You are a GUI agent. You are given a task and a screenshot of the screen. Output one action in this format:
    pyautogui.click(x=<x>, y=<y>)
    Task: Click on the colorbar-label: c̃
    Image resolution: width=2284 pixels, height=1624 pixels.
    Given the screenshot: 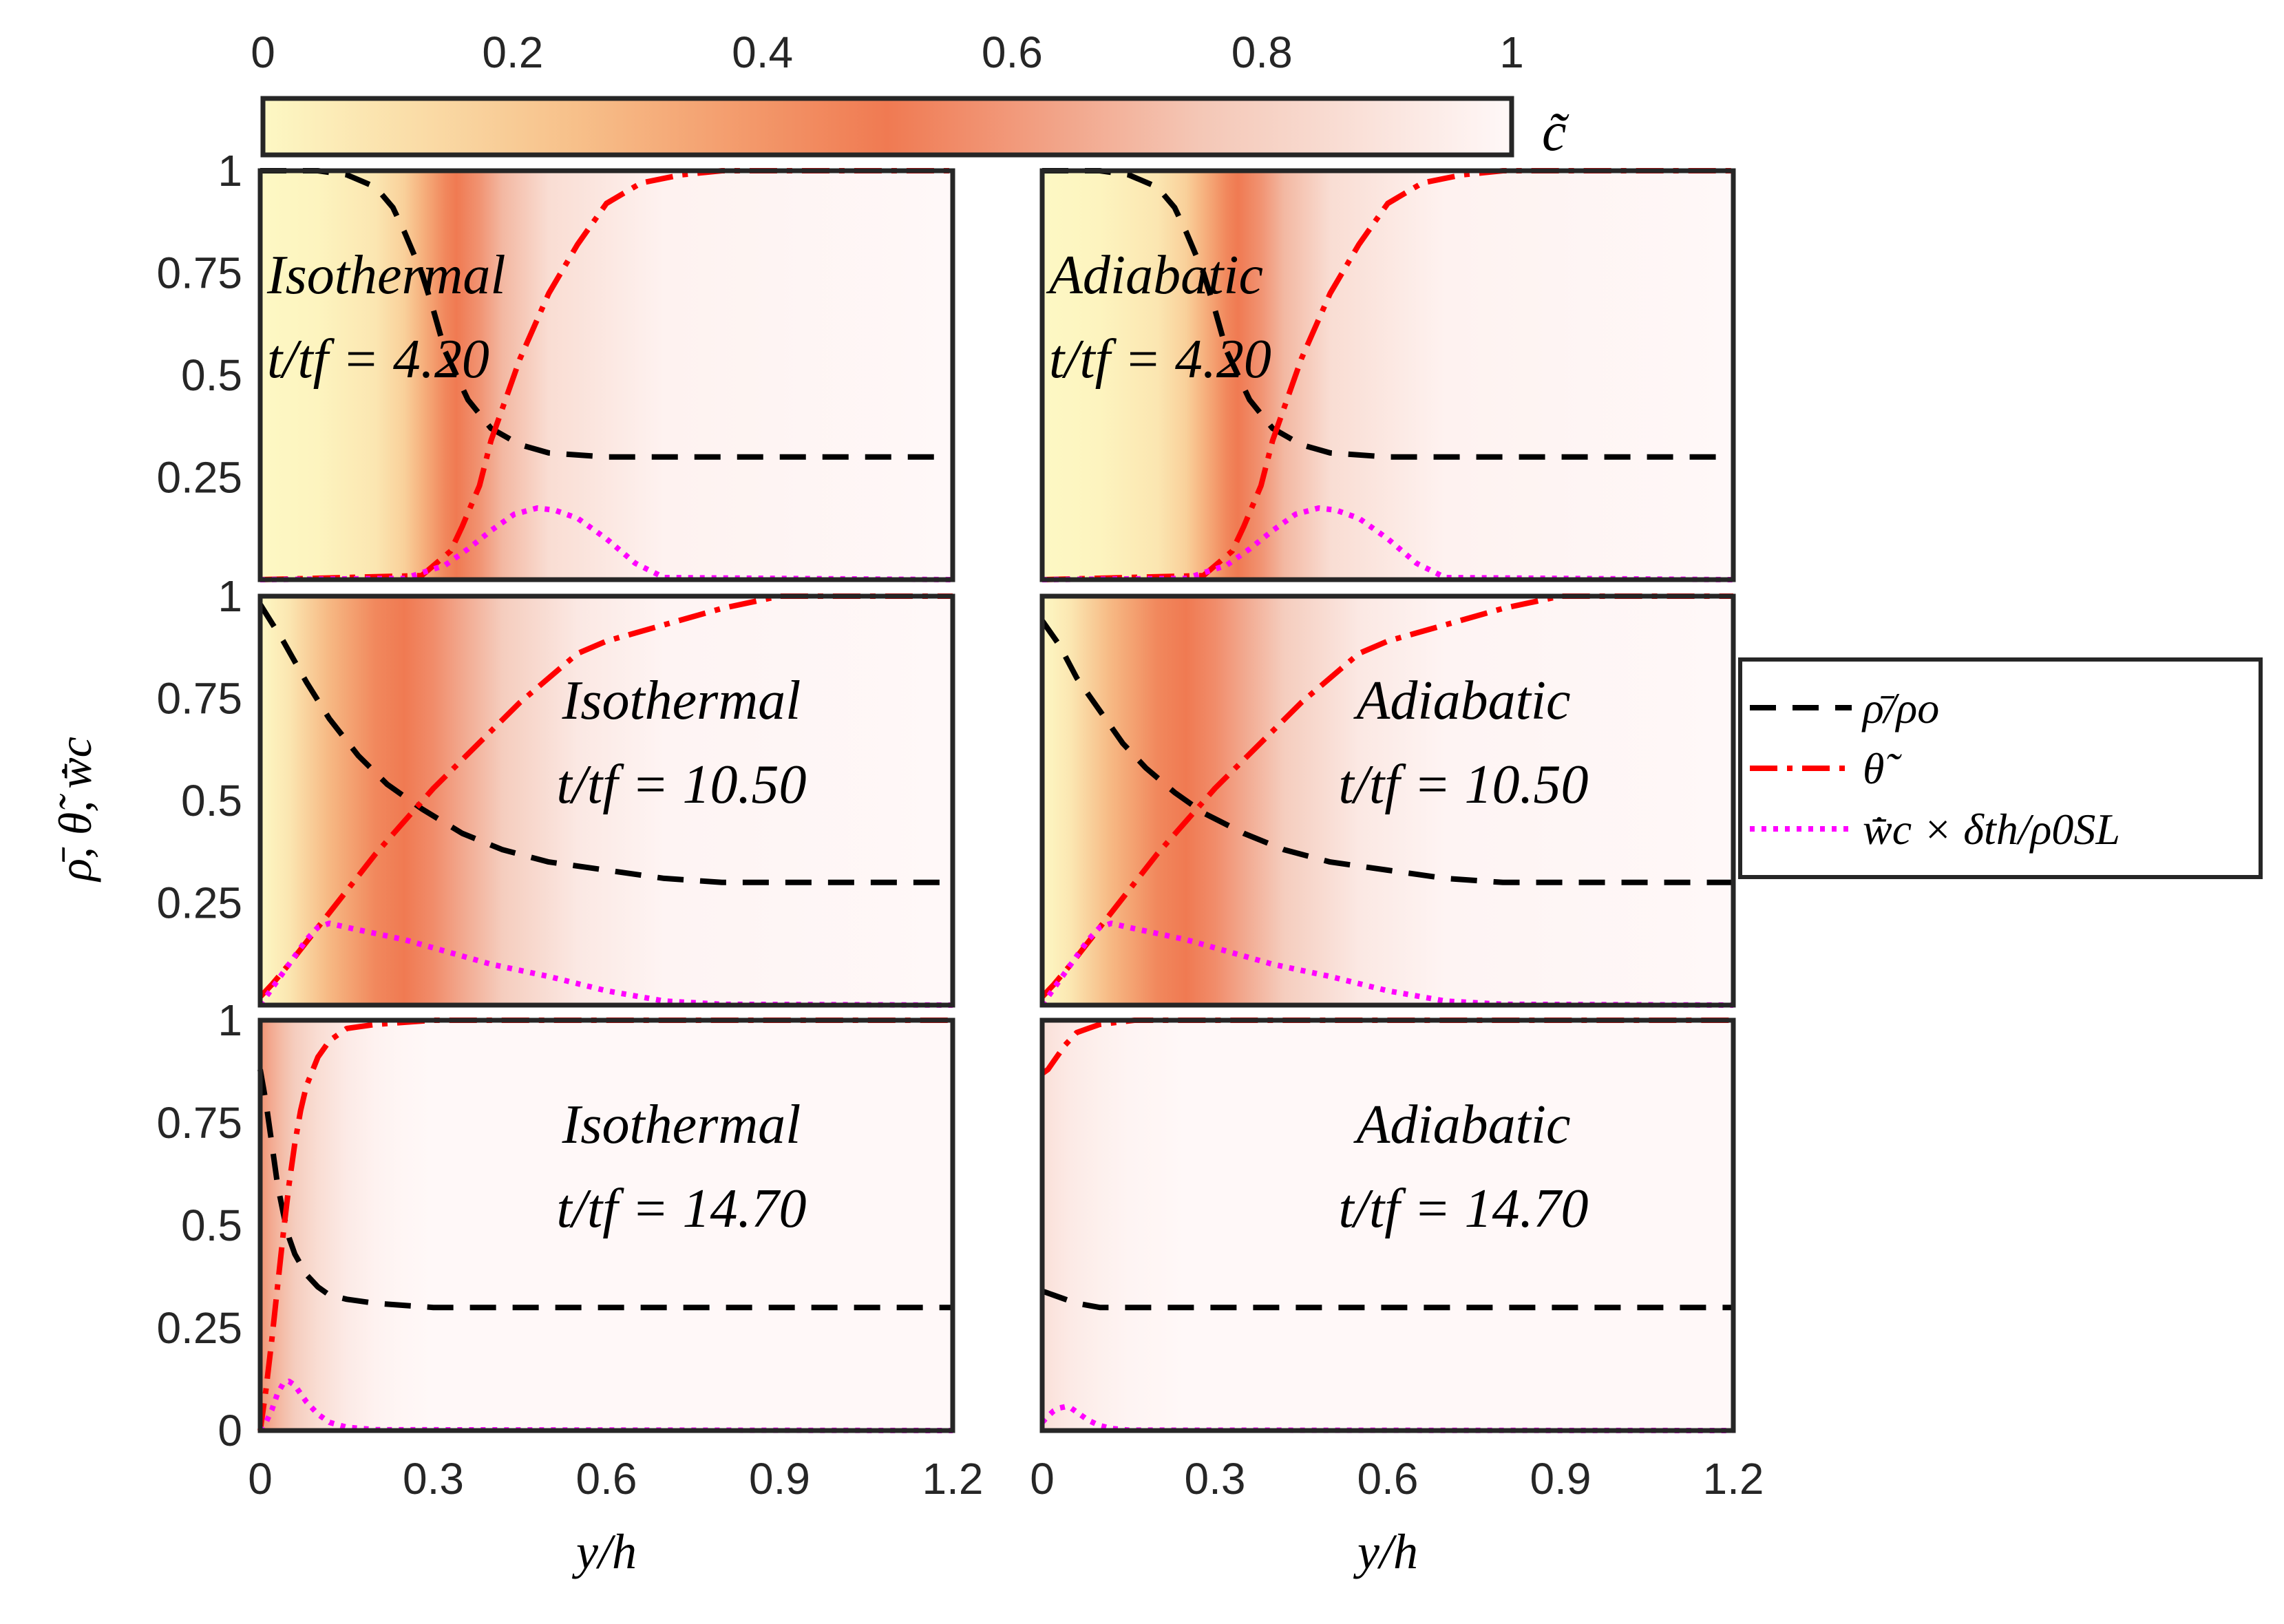 What is the action you would take?
    pyautogui.click(x=1555, y=132)
    